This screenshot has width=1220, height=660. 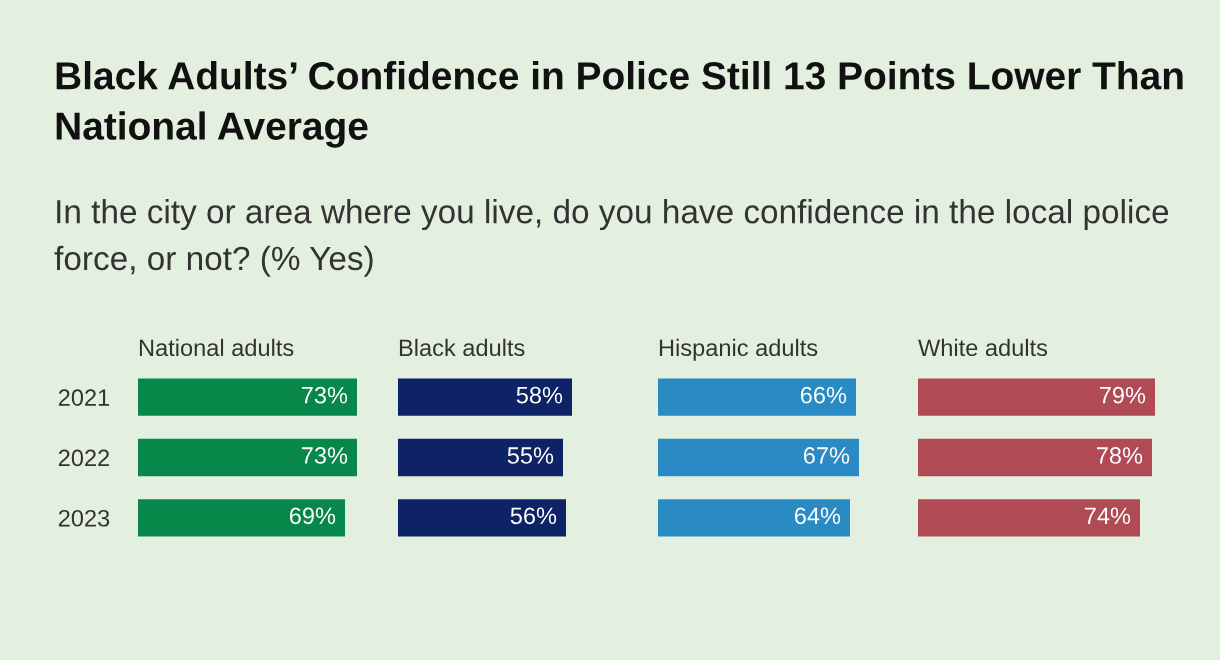 What do you see at coordinates (312, 516) in the screenshot?
I see `data-label: 69%` at bounding box center [312, 516].